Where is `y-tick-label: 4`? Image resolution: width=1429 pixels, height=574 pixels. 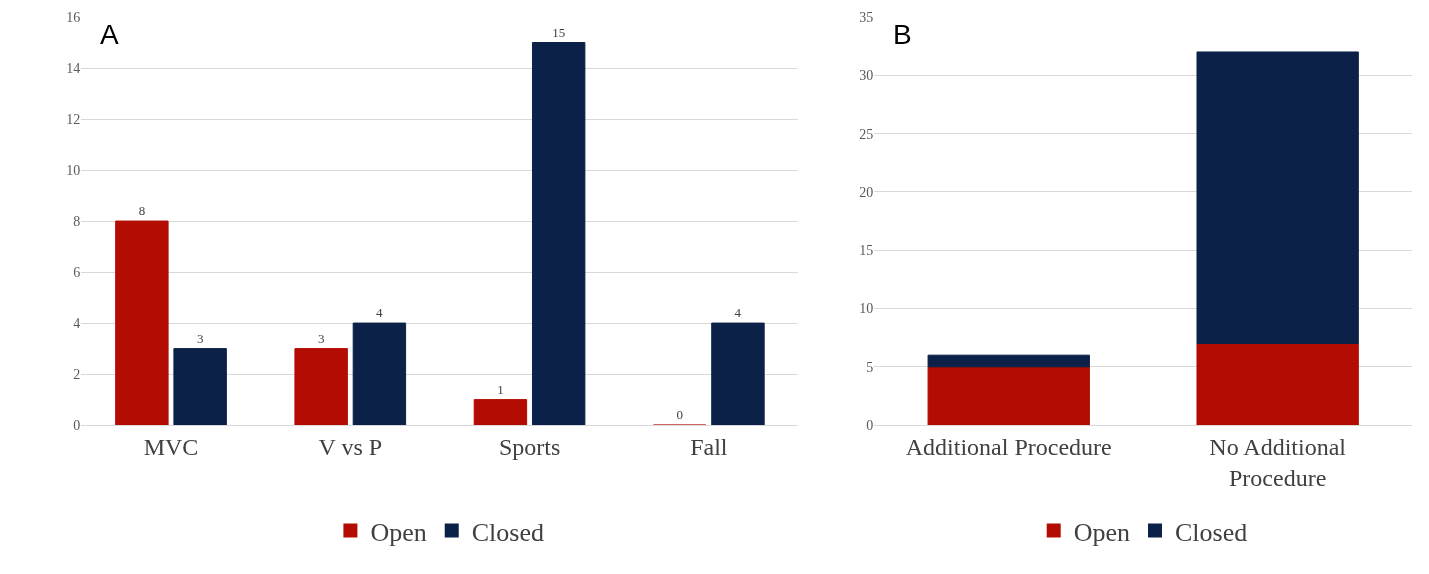
y-tick-label: 4 is located at coordinates (77, 323).